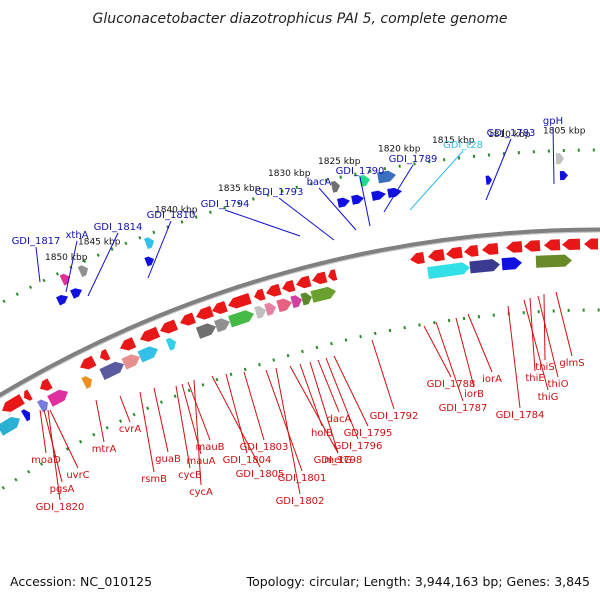 This screenshot has width=600, height=600. What do you see at coordinates (302, 478) in the screenshot?
I see `gene-label: GDI_1801` at bounding box center [302, 478].